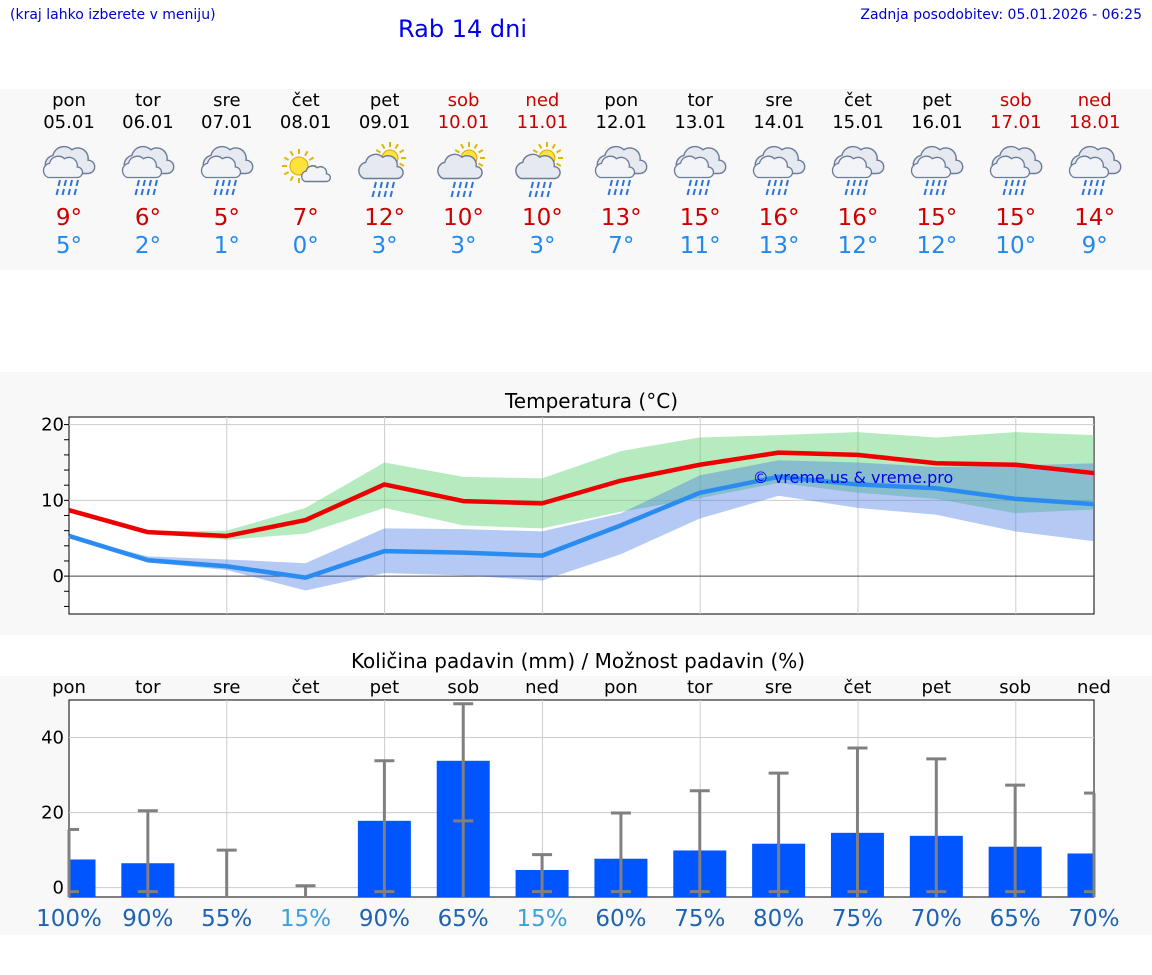 The width and height of the screenshot is (1152, 975). I want to click on sun-cloud-icon, so click(306, 166).